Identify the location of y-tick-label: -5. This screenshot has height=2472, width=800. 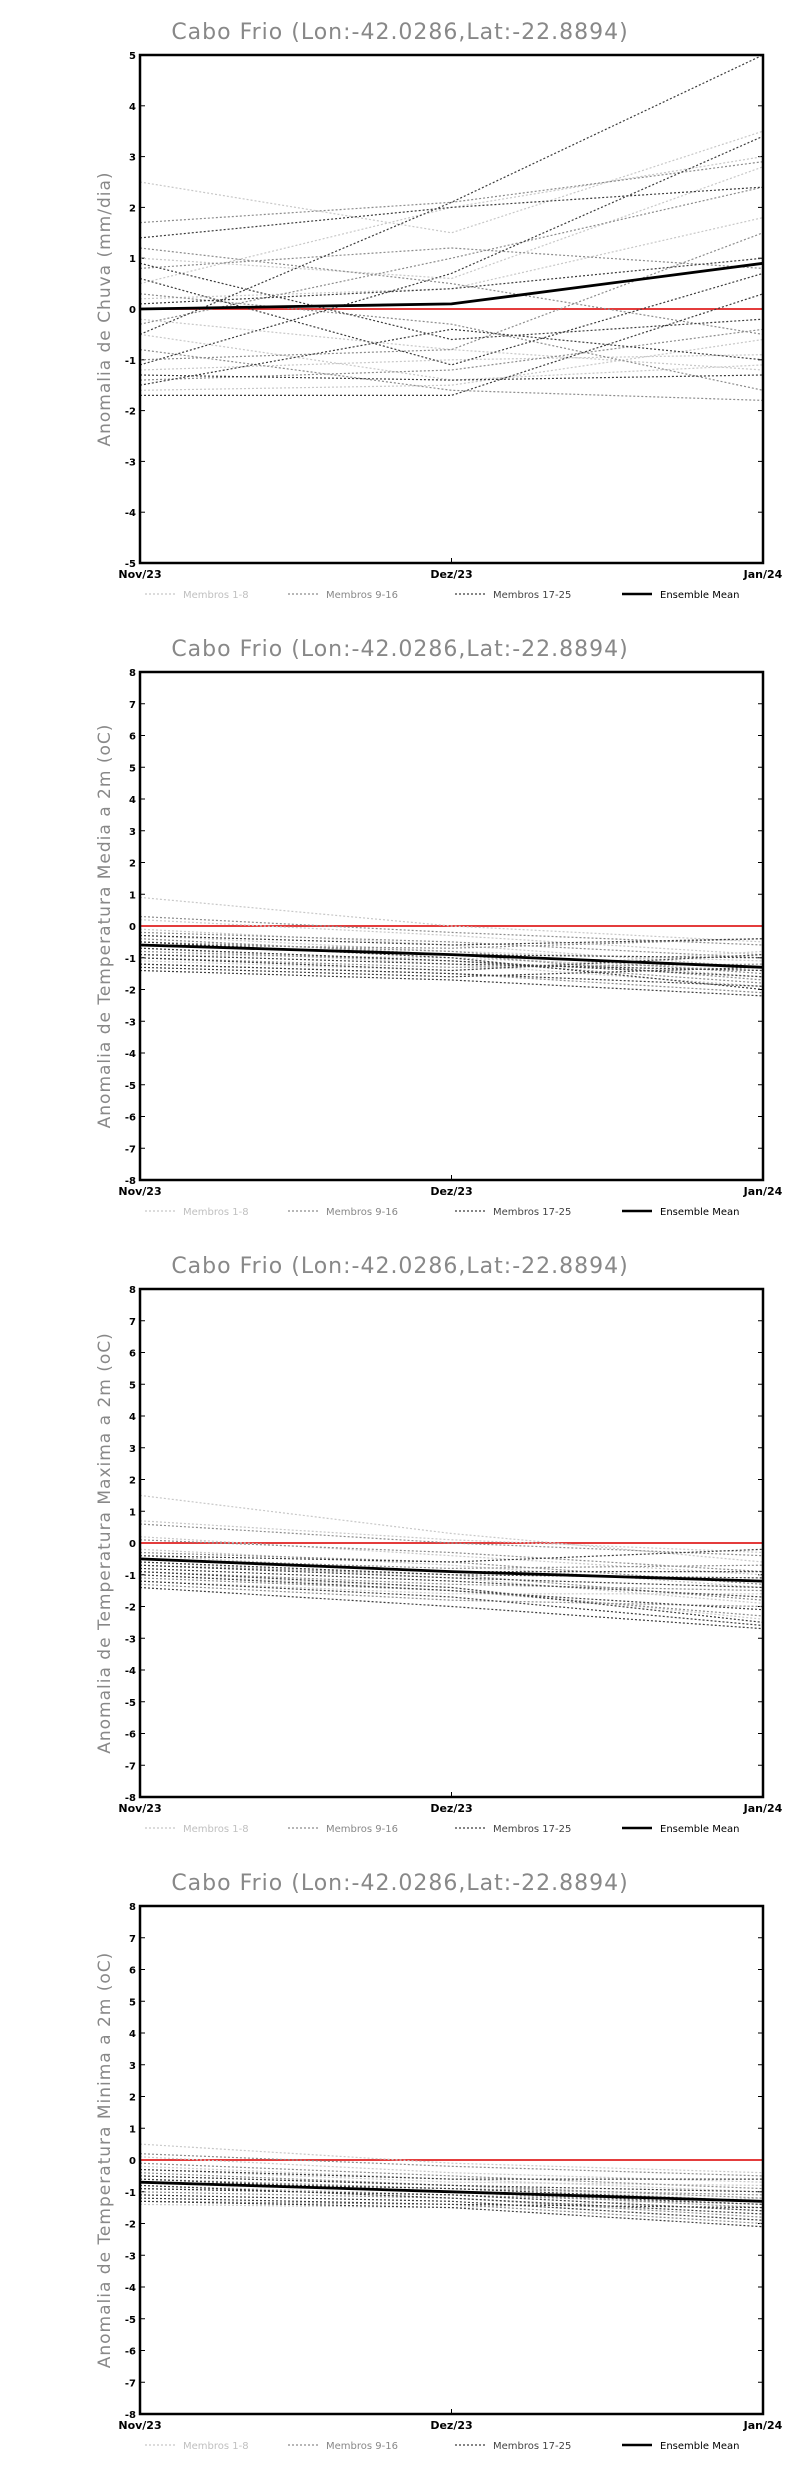
(130, 564).